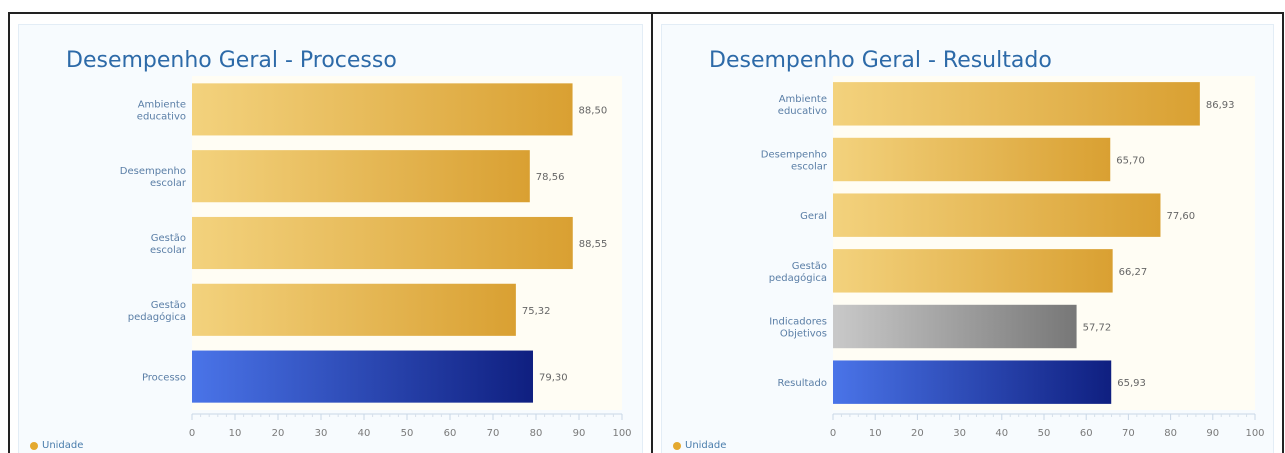 This screenshot has width=1285, height=453. Describe the element at coordinates (880, 60) in the screenshot. I see `chart-title: Desempenho Geral - Resultado` at that location.